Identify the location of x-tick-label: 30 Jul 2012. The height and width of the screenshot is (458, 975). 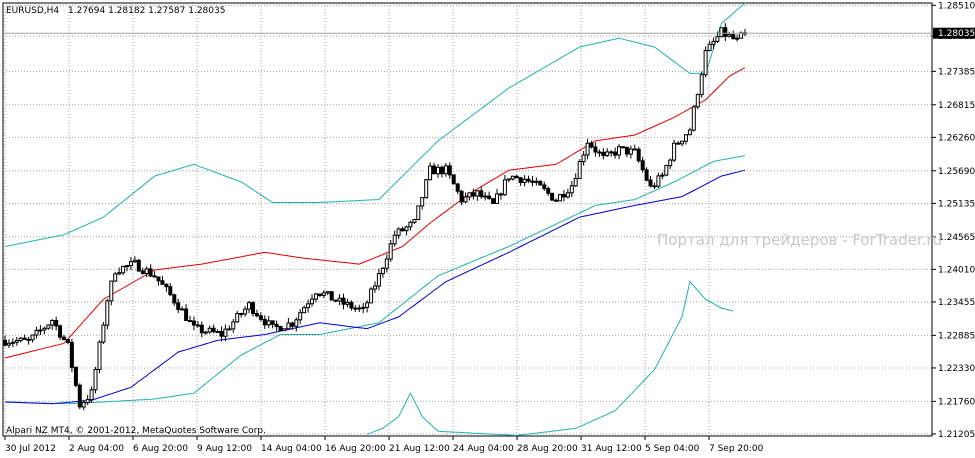
(30, 449).